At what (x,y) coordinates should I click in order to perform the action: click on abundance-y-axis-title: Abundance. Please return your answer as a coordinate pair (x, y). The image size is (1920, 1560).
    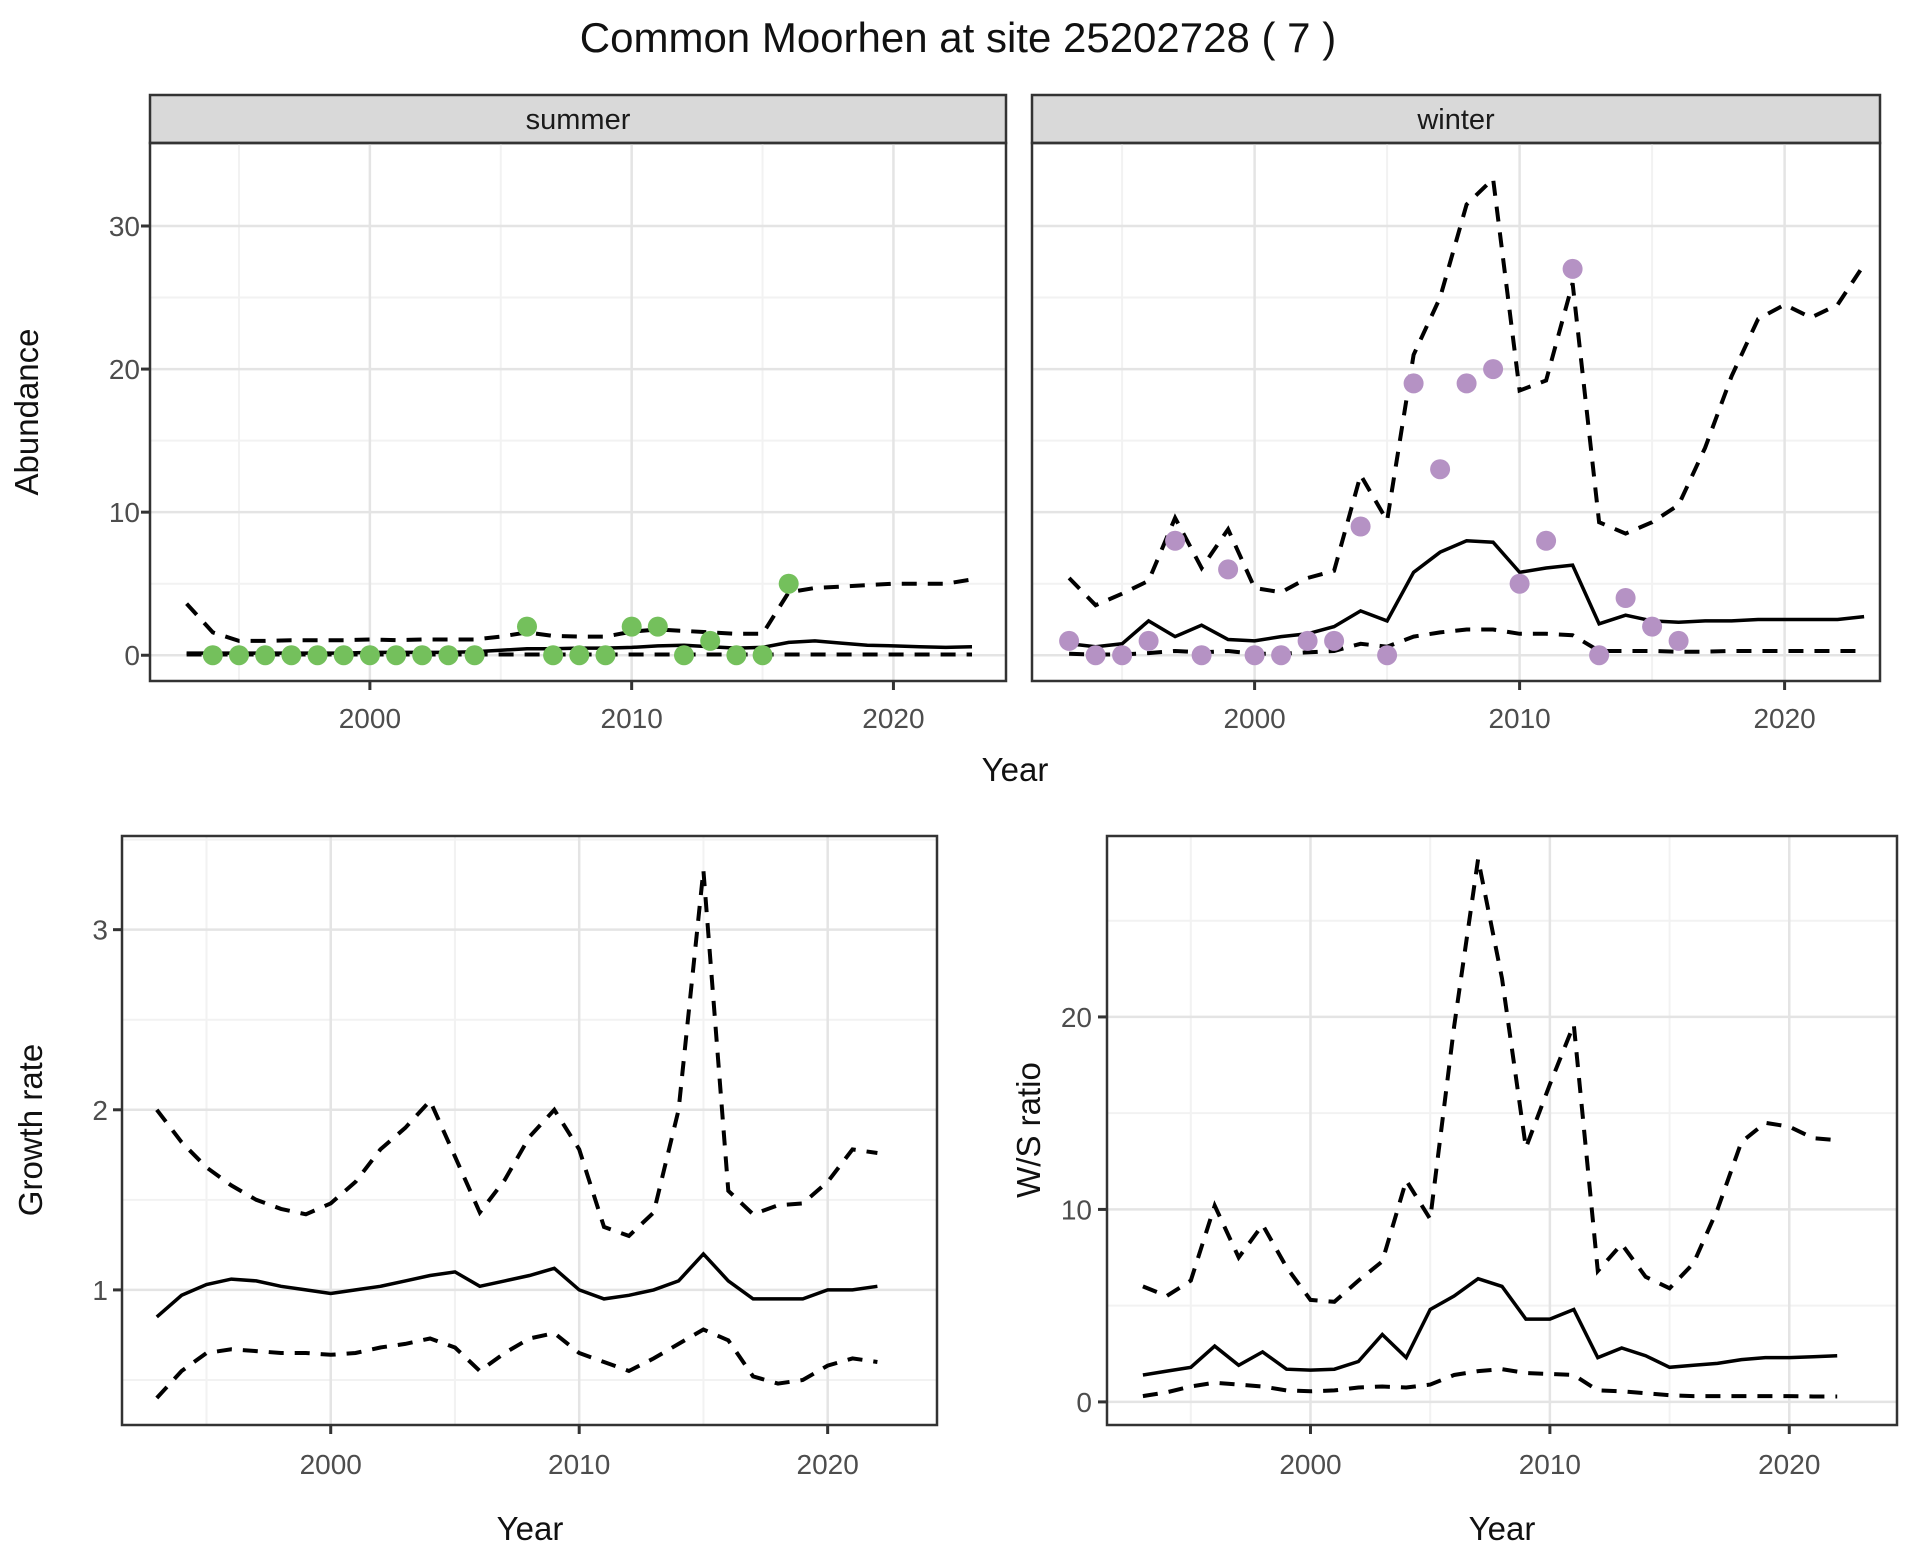
    Looking at the image, I should click on (26, 412).